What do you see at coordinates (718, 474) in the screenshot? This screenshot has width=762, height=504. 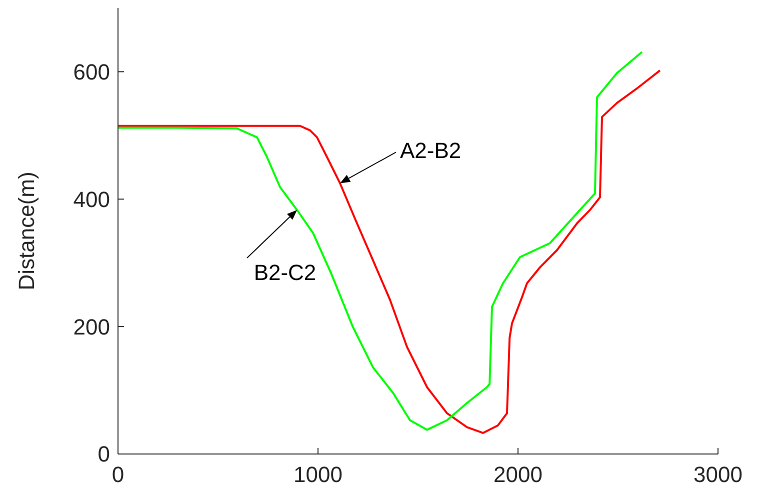 I see `x-tick-label: 3000` at bounding box center [718, 474].